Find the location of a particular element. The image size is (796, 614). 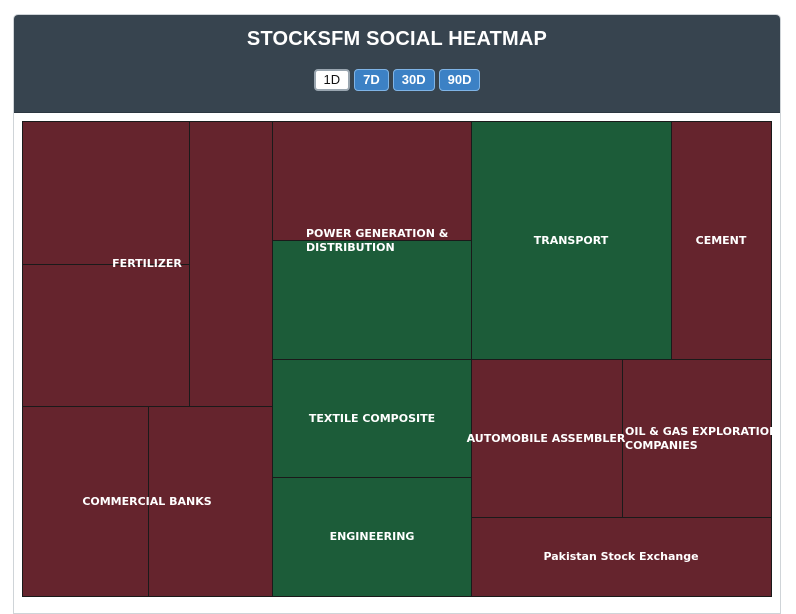

stock-cell-automobile-assembler is located at coordinates (547, 438).